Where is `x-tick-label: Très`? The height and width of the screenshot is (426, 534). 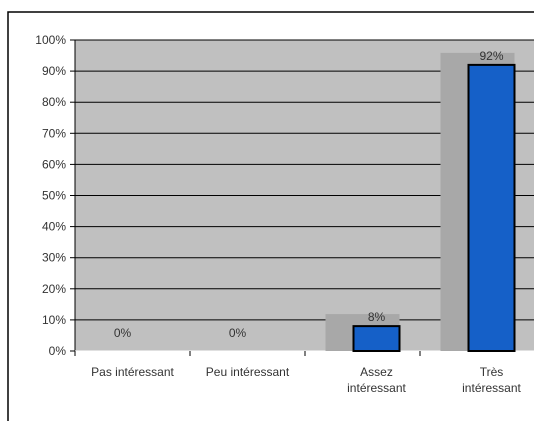 x-tick-label: Très is located at coordinates (492, 372).